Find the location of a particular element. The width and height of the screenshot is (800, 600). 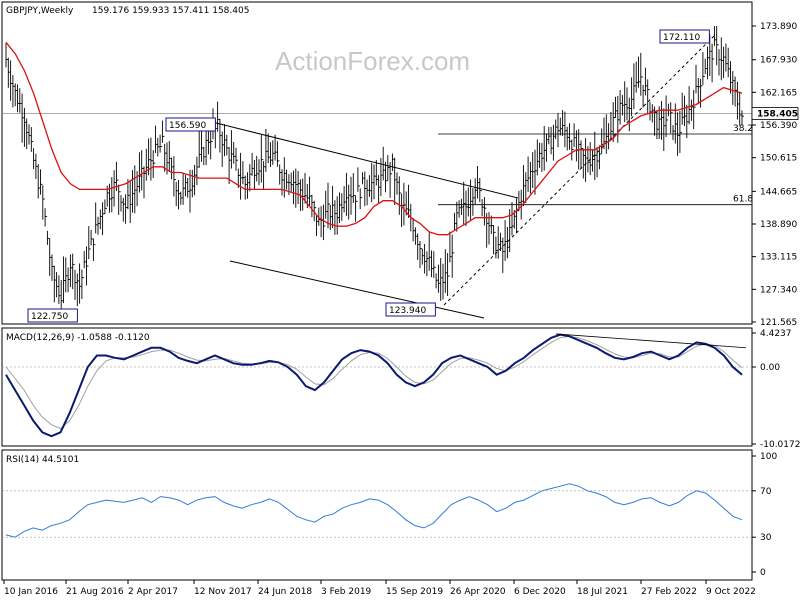

price-title: GBPJPY,Weekly is located at coordinates (40, 11).